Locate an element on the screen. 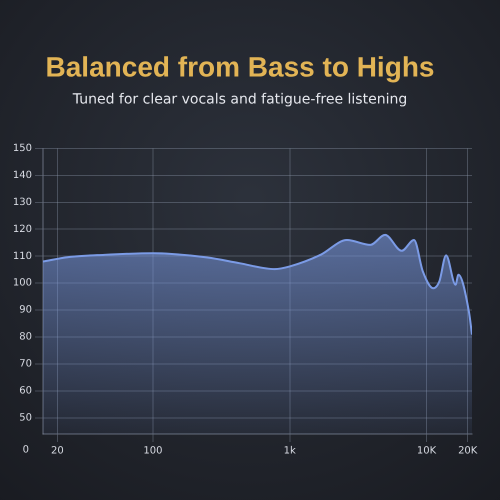 Image resolution: width=500 pixels, height=500 pixels. y-tick-label: 50 is located at coordinates (25, 418).